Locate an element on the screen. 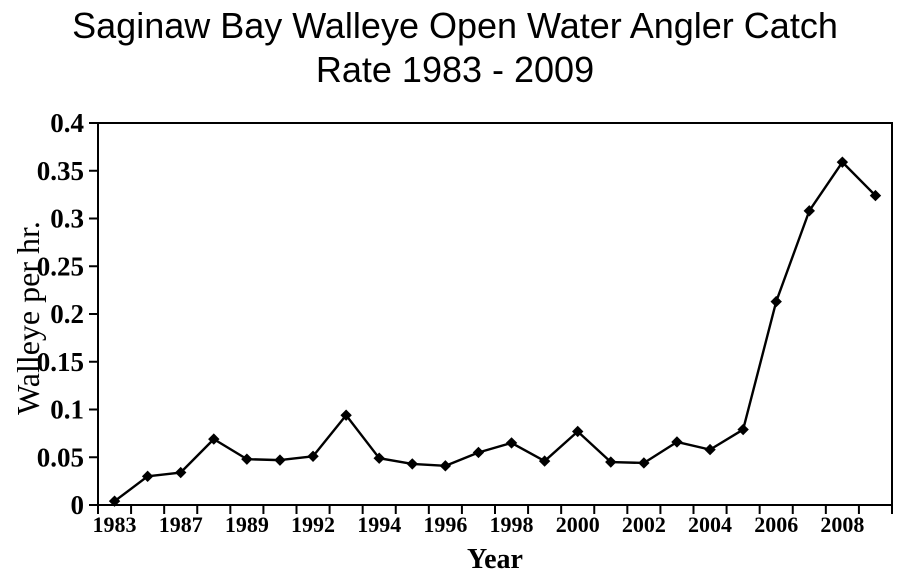  x-tick-label: 1987 is located at coordinates (181, 524).